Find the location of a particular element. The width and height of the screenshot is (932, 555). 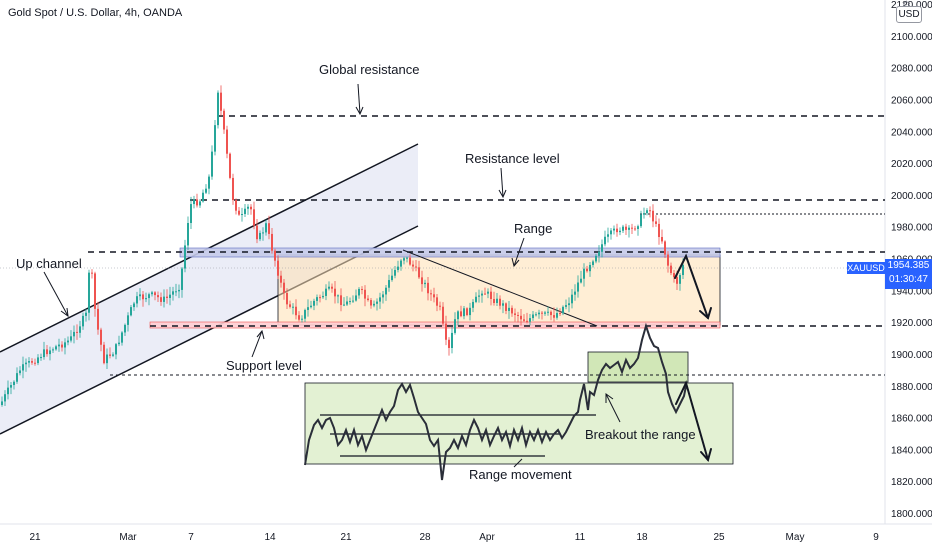

price-tick-label: 1940.000 is located at coordinates (911, 291).